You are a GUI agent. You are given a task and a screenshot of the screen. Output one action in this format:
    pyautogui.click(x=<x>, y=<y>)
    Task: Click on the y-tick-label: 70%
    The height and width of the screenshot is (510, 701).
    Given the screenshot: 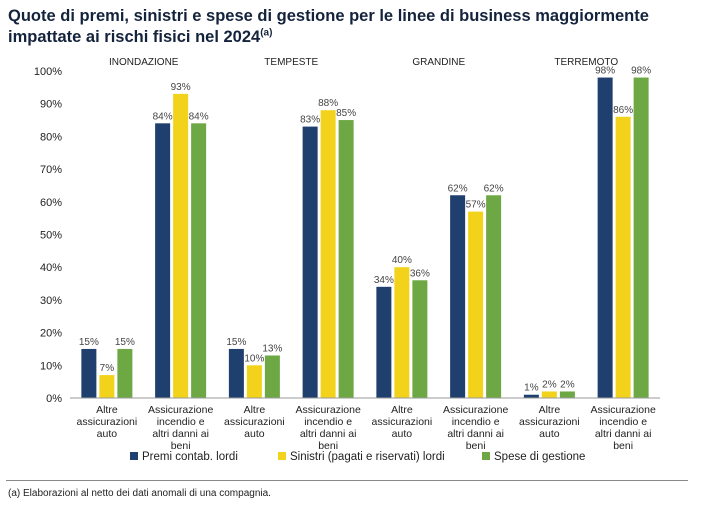 What is the action you would take?
    pyautogui.click(x=51, y=170)
    